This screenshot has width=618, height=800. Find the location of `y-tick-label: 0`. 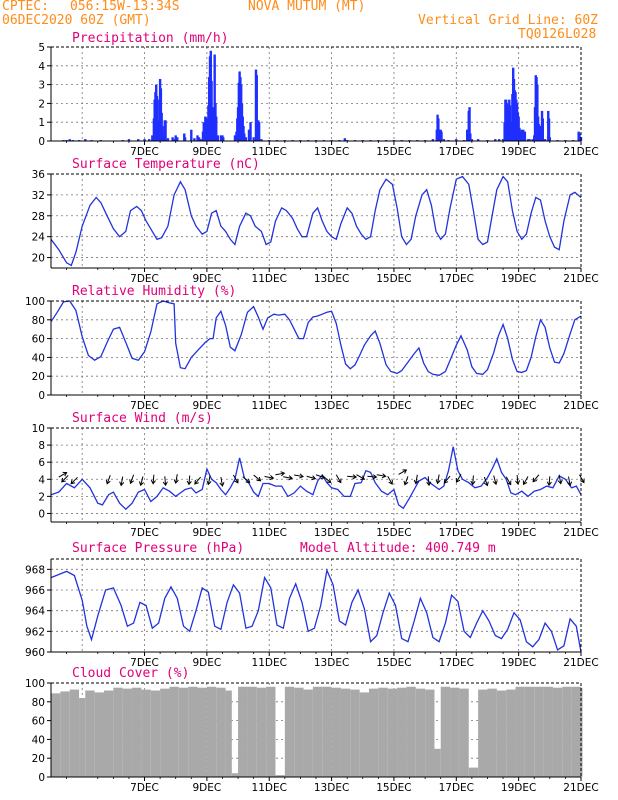

y-tick-label: 0 is located at coordinates (41, 778).